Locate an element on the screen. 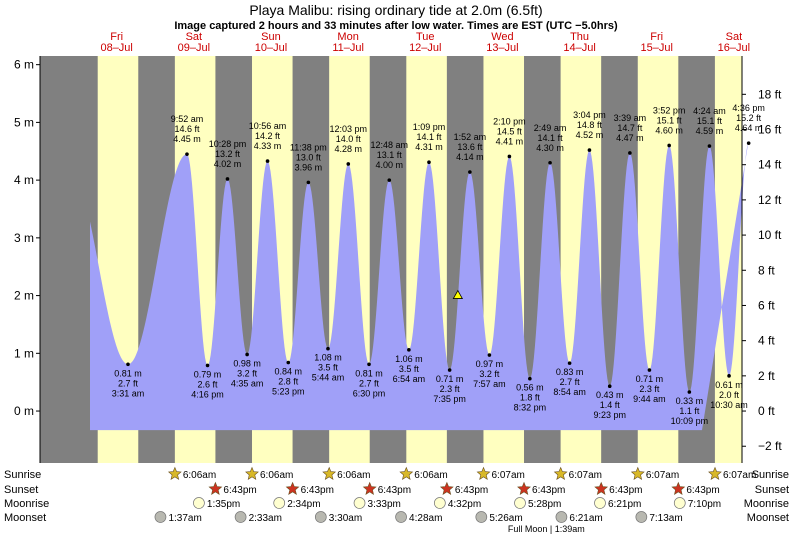 Image resolution: width=793 pixels, height=542 pixels. high-tide-label: 13.2 ft is located at coordinates (228, 154).